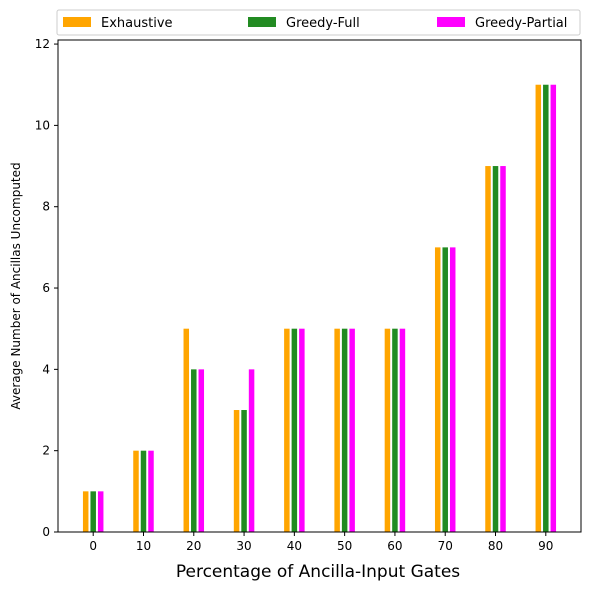  I want to click on y-tick-label: 6, so click(46, 288).